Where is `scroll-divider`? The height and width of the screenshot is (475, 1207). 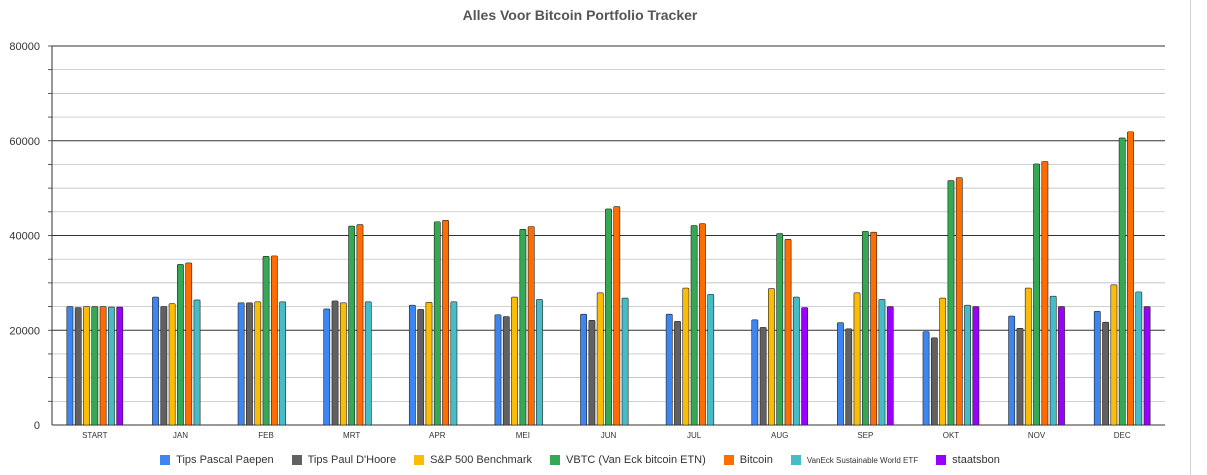 scroll-divider is located at coordinates (1190, 237).